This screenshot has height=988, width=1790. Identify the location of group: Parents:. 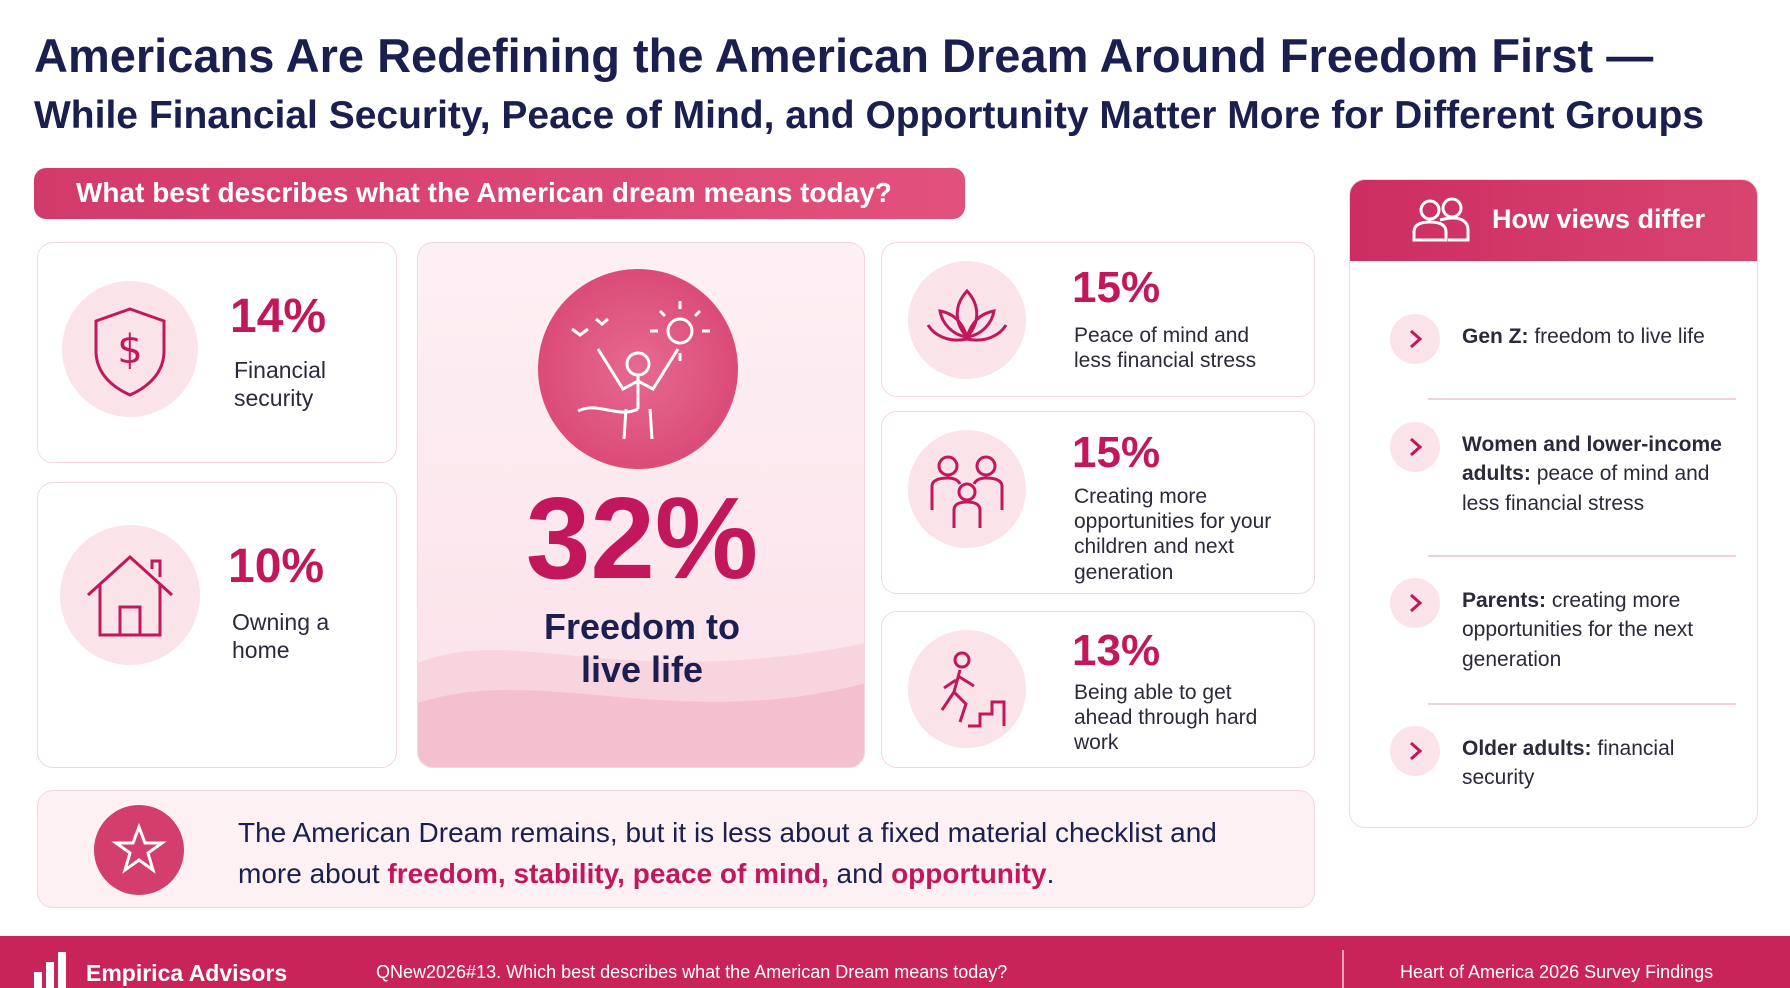
(1504, 600).